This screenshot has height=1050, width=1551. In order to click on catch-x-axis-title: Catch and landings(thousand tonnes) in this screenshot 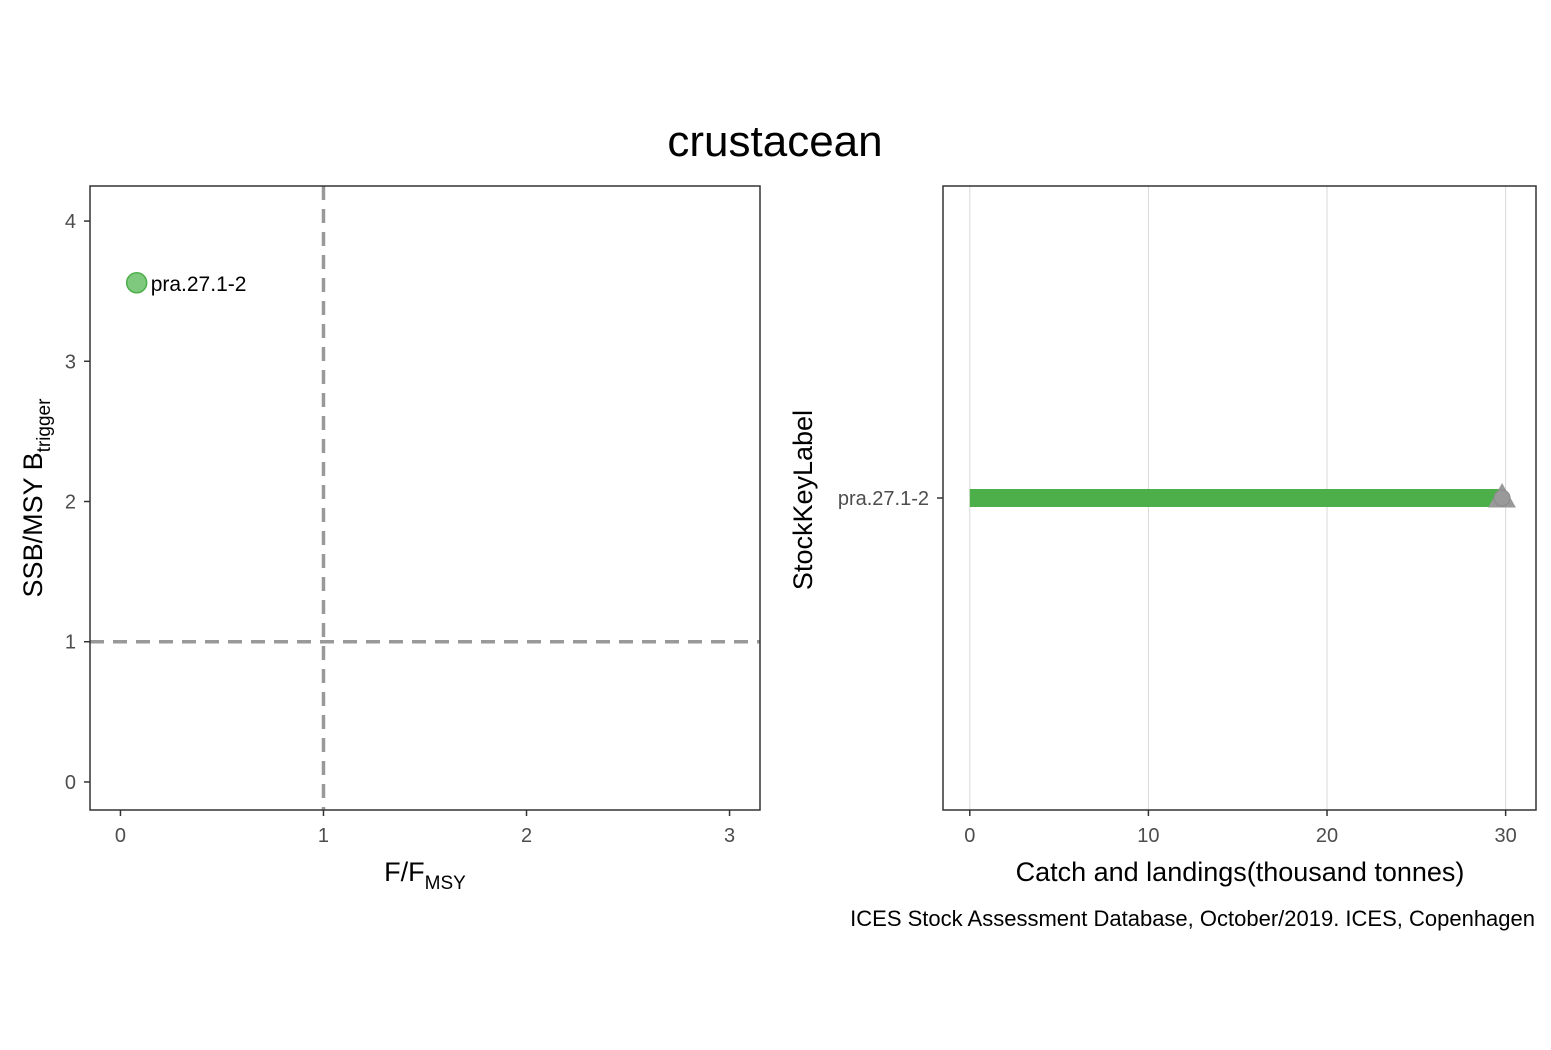, I will do `click(1240, 872)`.